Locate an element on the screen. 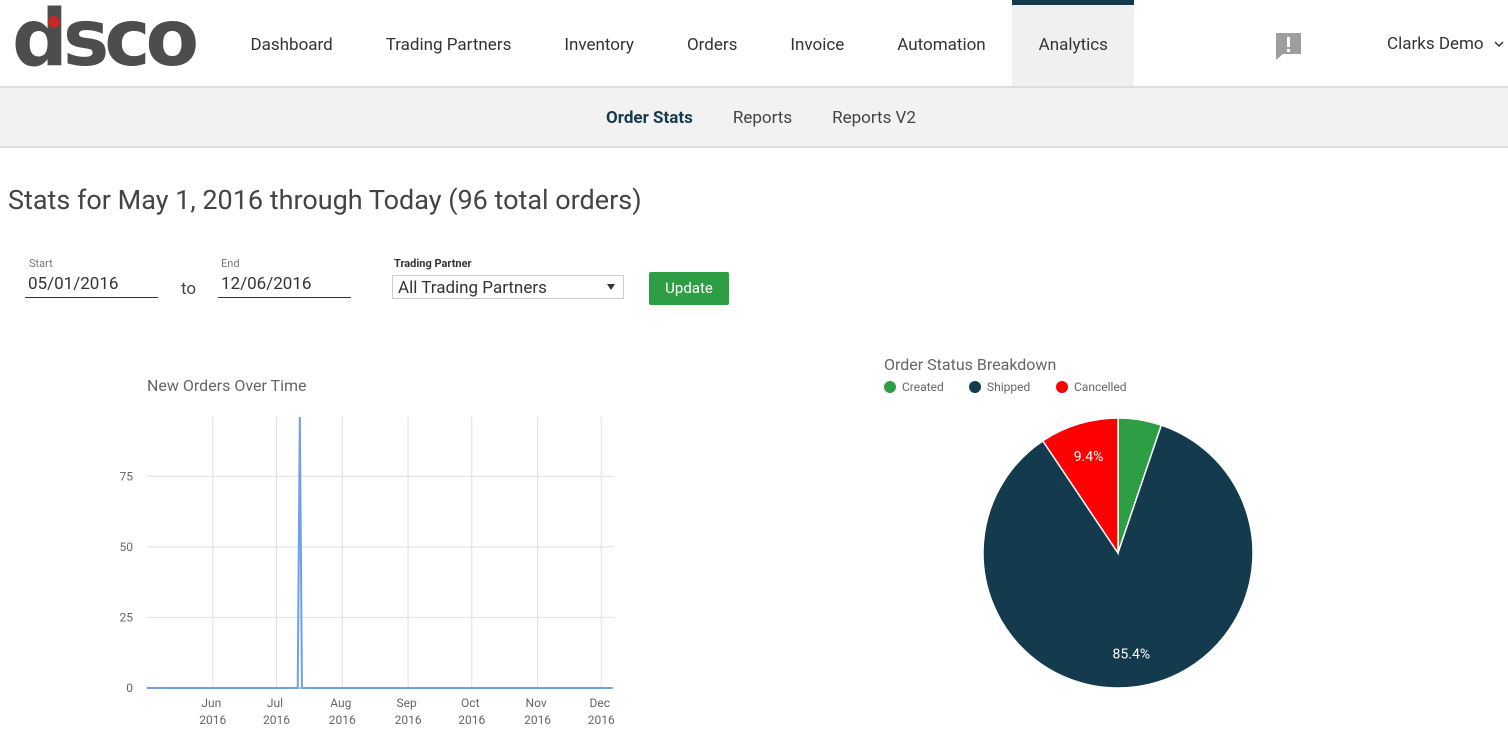  y-tick-label: 50 is located at coordinates (127, 547).